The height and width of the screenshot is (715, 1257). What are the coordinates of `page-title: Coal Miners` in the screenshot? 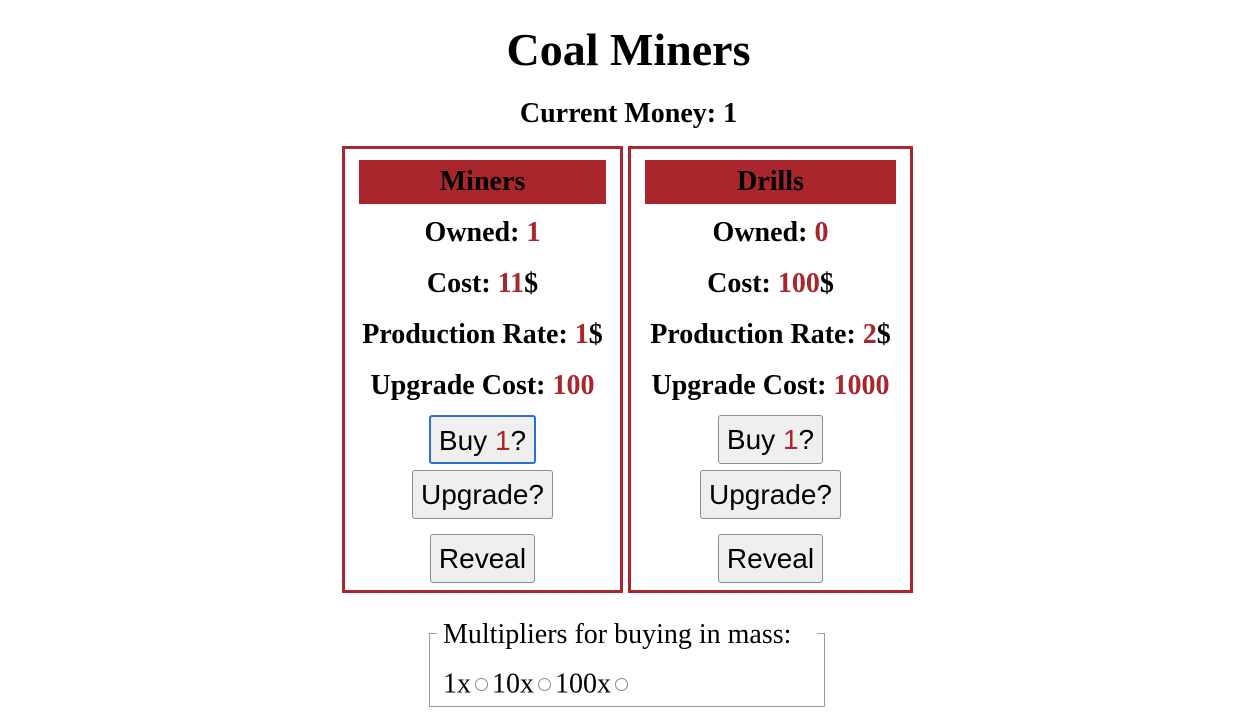 It's located at (628, 49).